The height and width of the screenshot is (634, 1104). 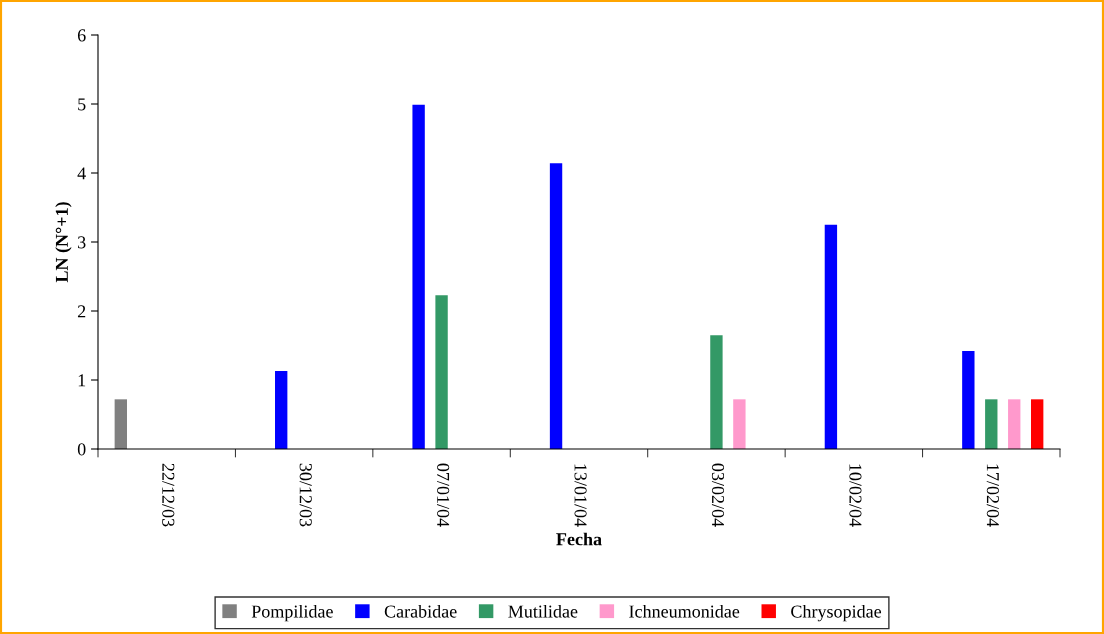 I want to click on legend-label: Mutilidae, so click(x=543, y=611).